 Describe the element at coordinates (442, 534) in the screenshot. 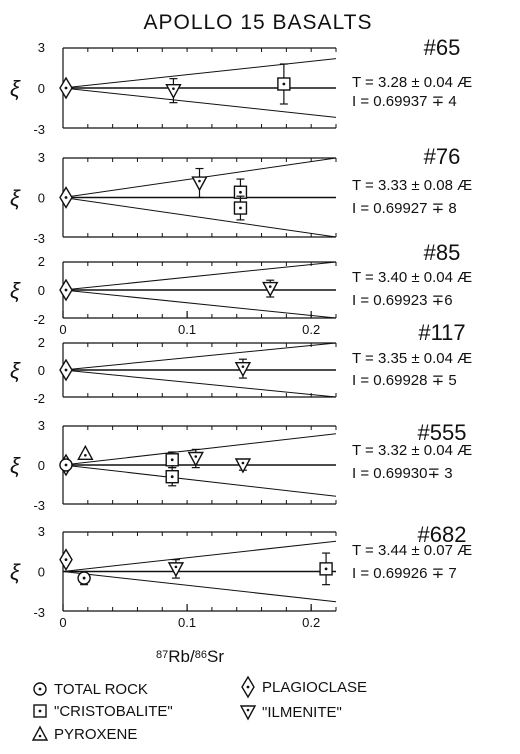

I see `sample-label: #682` at that location.